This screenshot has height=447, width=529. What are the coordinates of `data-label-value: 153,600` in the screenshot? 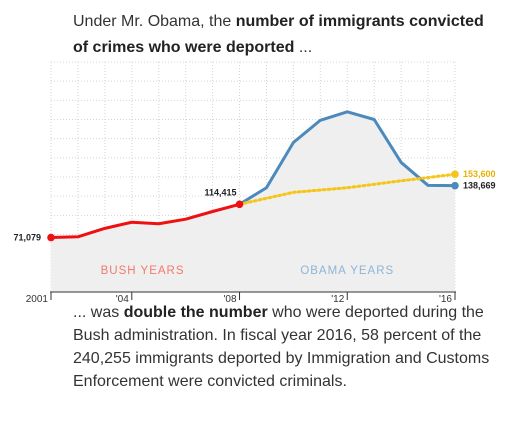 It's located at (479, 174).